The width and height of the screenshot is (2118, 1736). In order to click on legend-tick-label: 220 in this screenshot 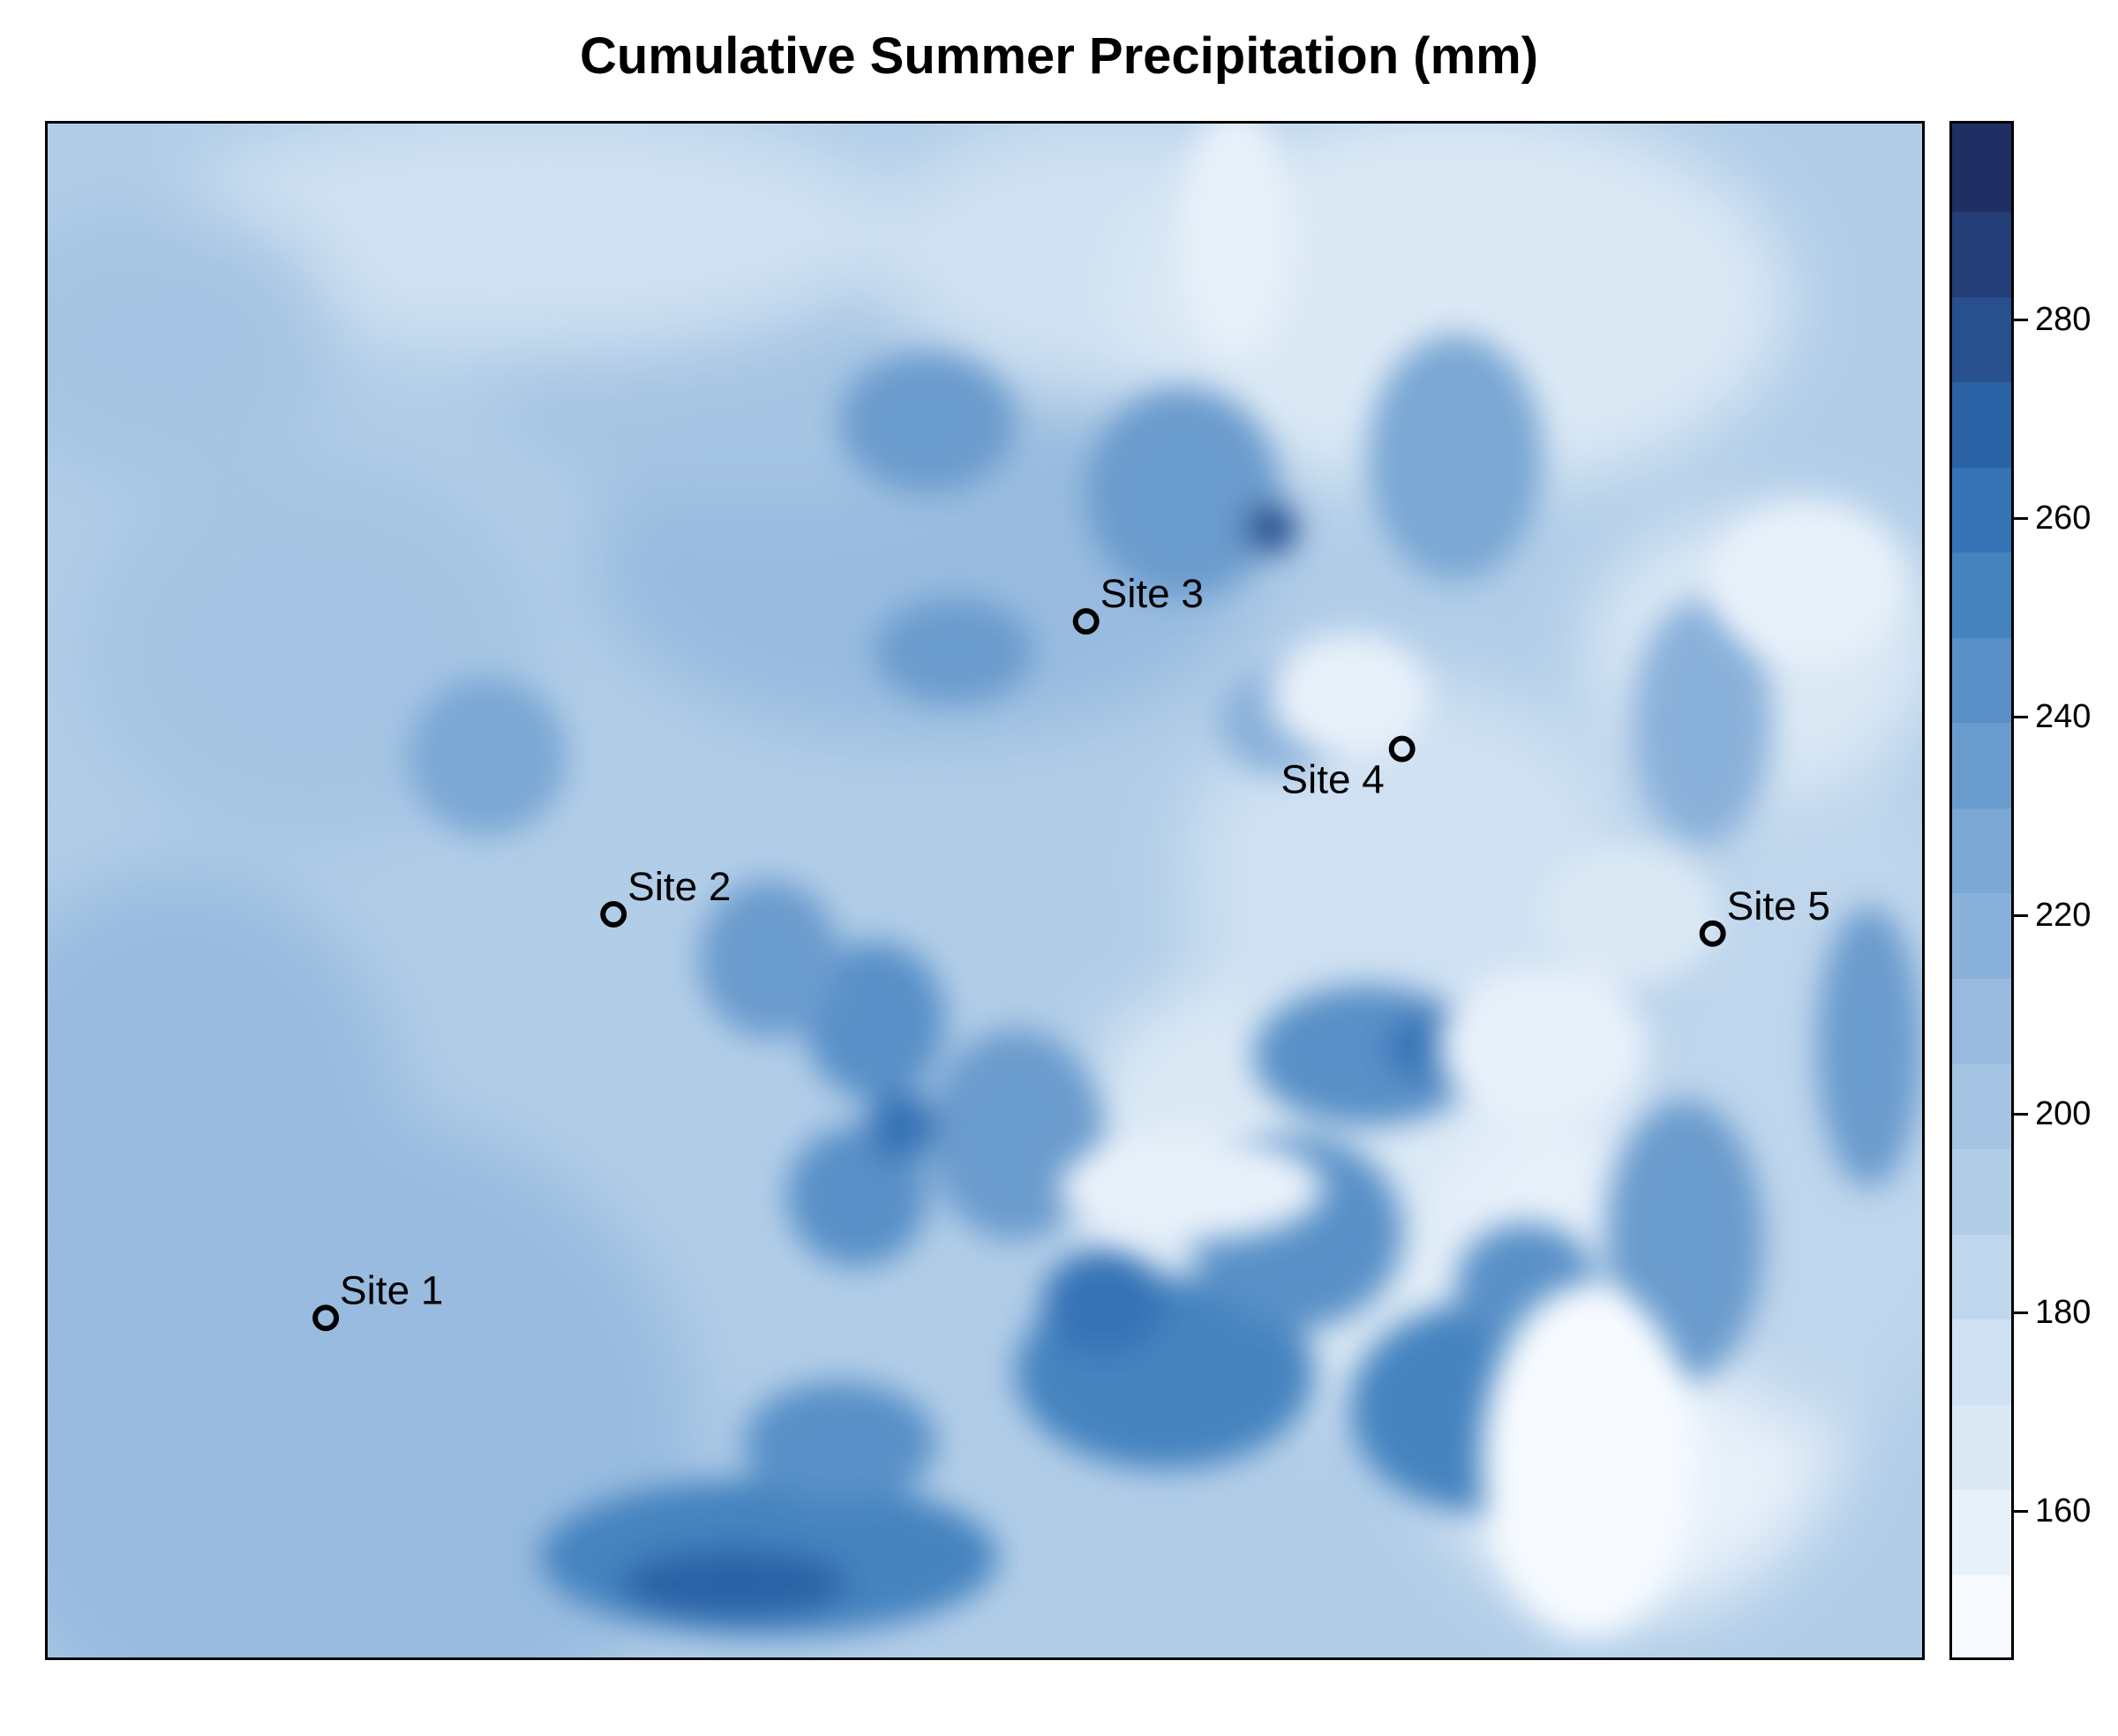, I will do `click(2063, 916)`.